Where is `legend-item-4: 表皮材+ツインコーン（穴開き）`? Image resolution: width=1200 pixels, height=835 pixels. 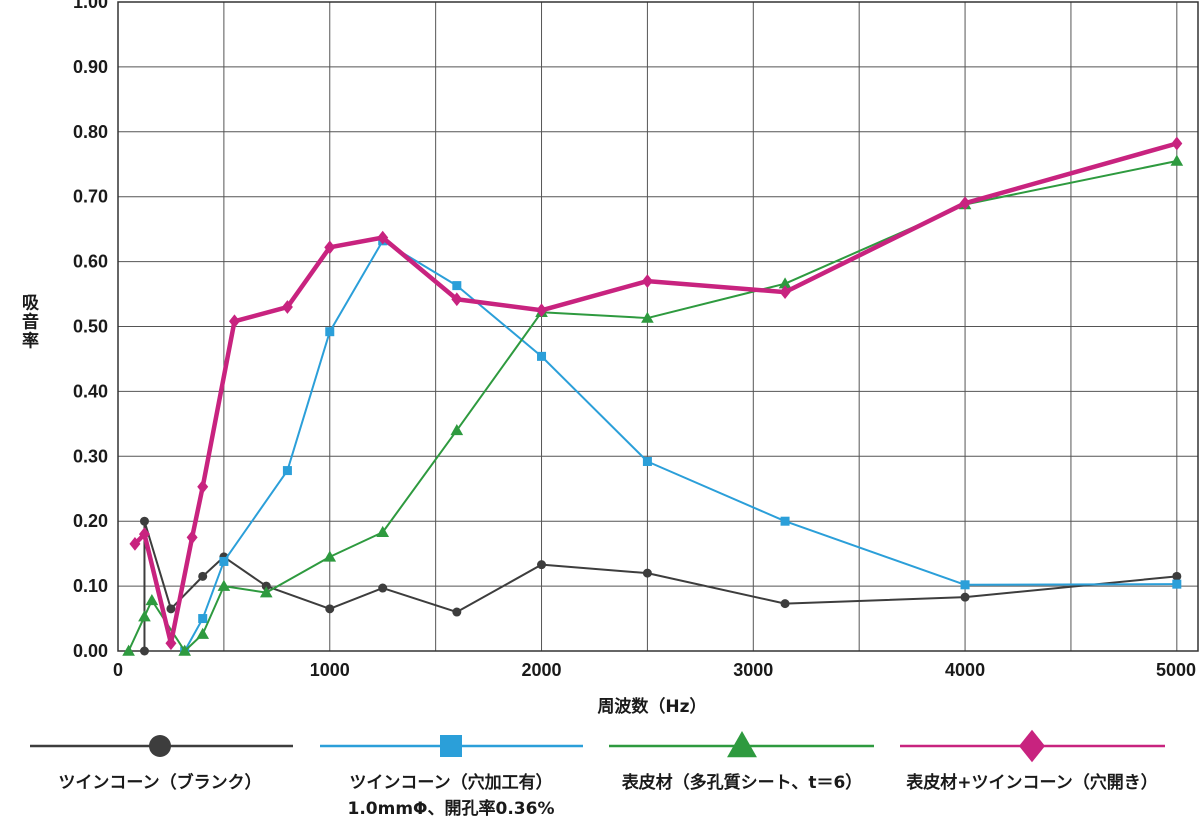 legend-item-4: 表皮材+ツインコーン（穴開き） is located at coordinates (1032, 761).